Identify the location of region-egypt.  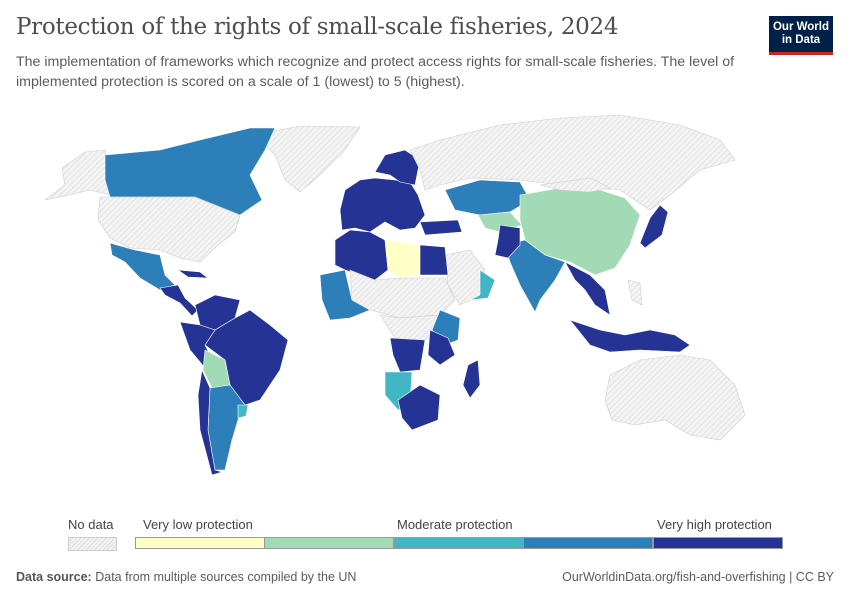
(434, 260).